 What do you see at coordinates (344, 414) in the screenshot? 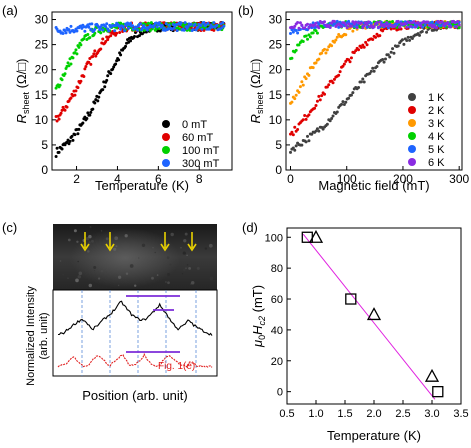
I see `x-tick-label: 1.5` at bounding box center [344, 414].